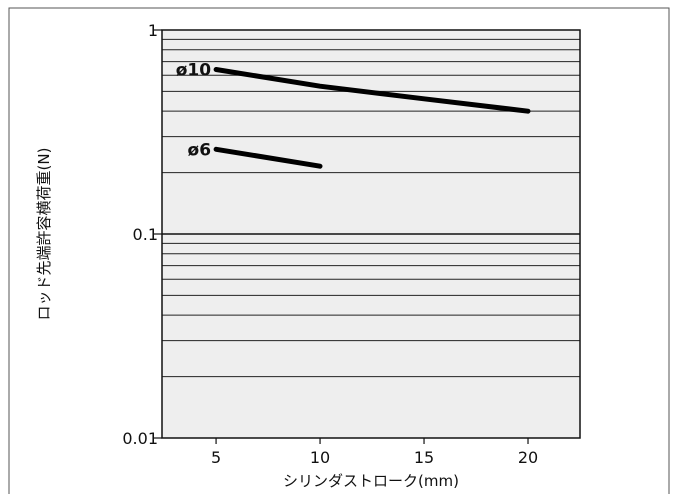 The width and height of the screenshot is (678, 498). What do you see at coordinates (145, 234) in the screenshot?
I see `y-tick-label: 0.1` at bounding box center [145, 234].